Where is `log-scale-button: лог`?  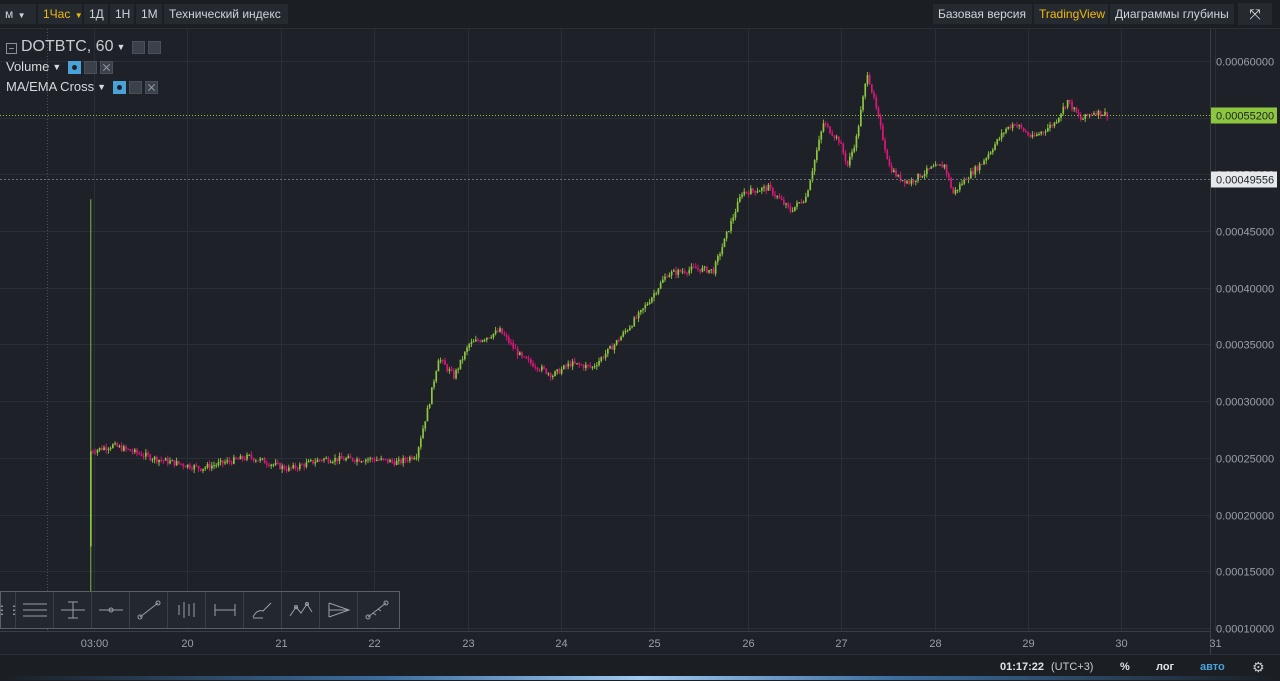
log-scale-button: лог is located at coordinates (1165, 667).